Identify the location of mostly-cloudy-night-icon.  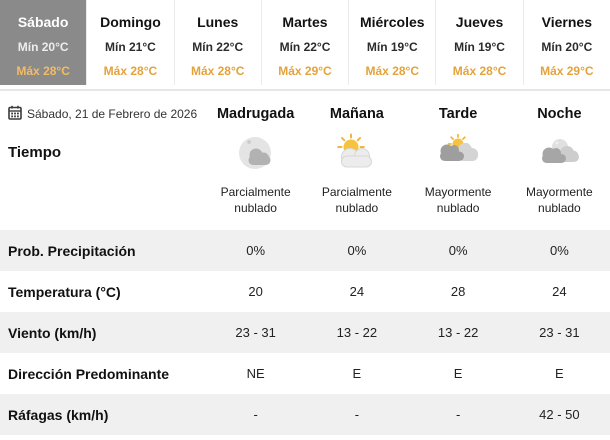
(559, 155).